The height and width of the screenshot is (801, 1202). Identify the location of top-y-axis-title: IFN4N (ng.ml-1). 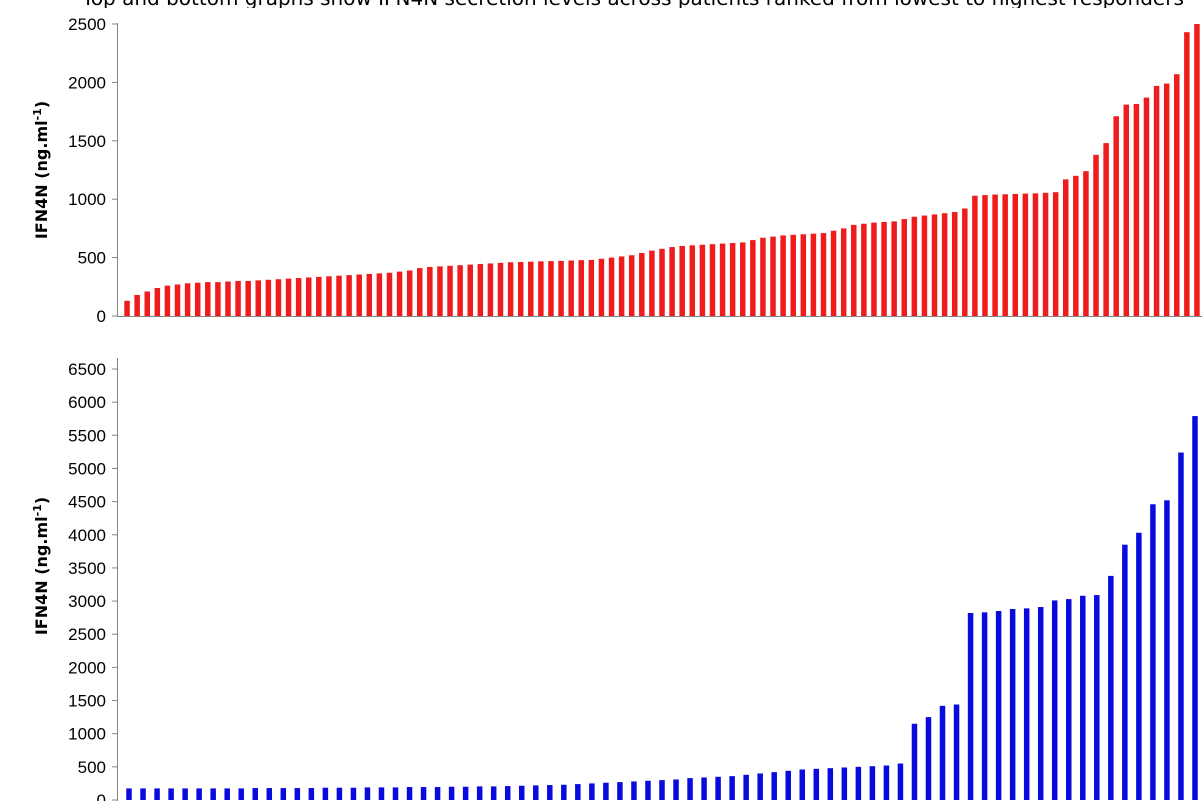
(41, 170).